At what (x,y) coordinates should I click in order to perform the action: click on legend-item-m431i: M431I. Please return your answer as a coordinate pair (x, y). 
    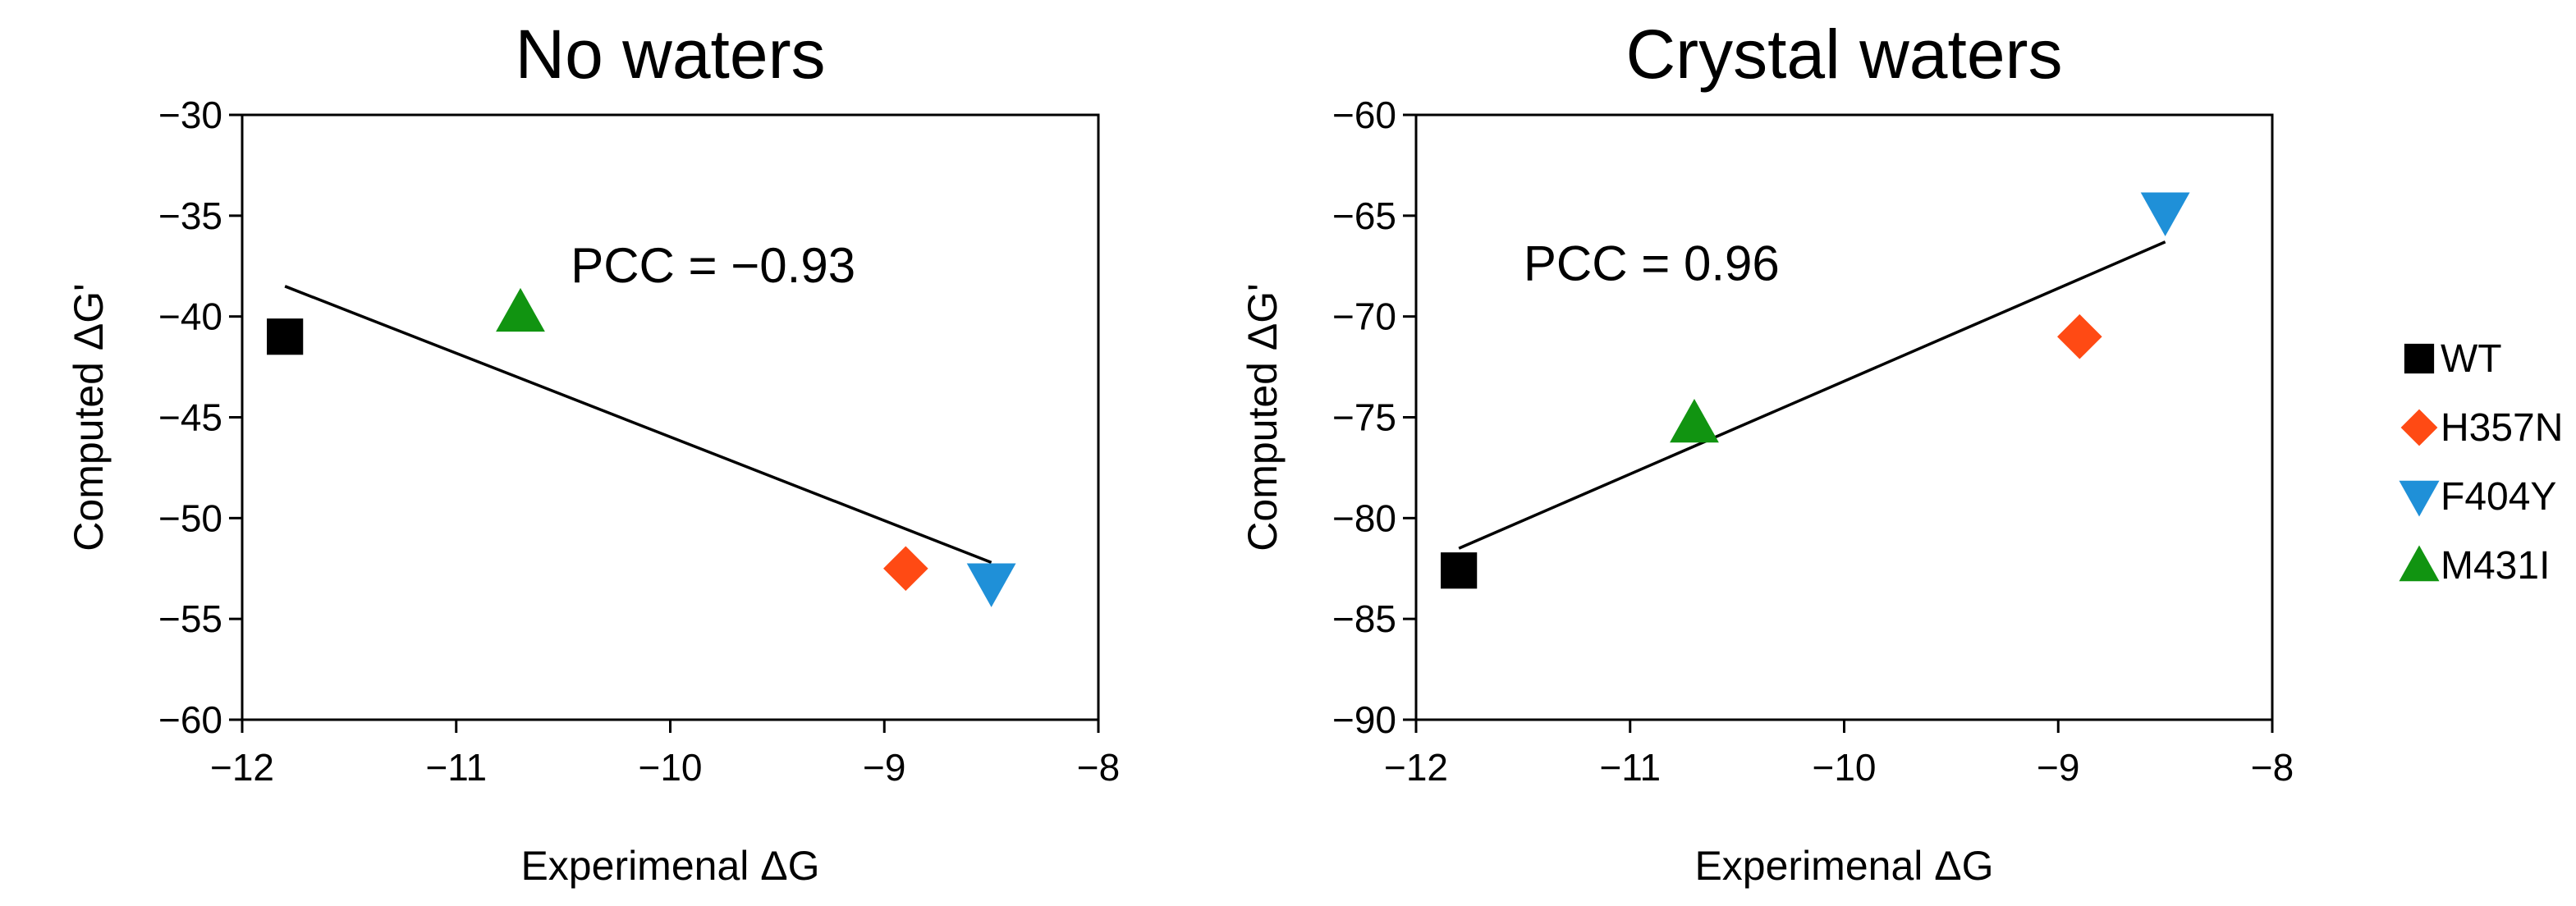
    Looking at the image, I should click on (2474, 566).